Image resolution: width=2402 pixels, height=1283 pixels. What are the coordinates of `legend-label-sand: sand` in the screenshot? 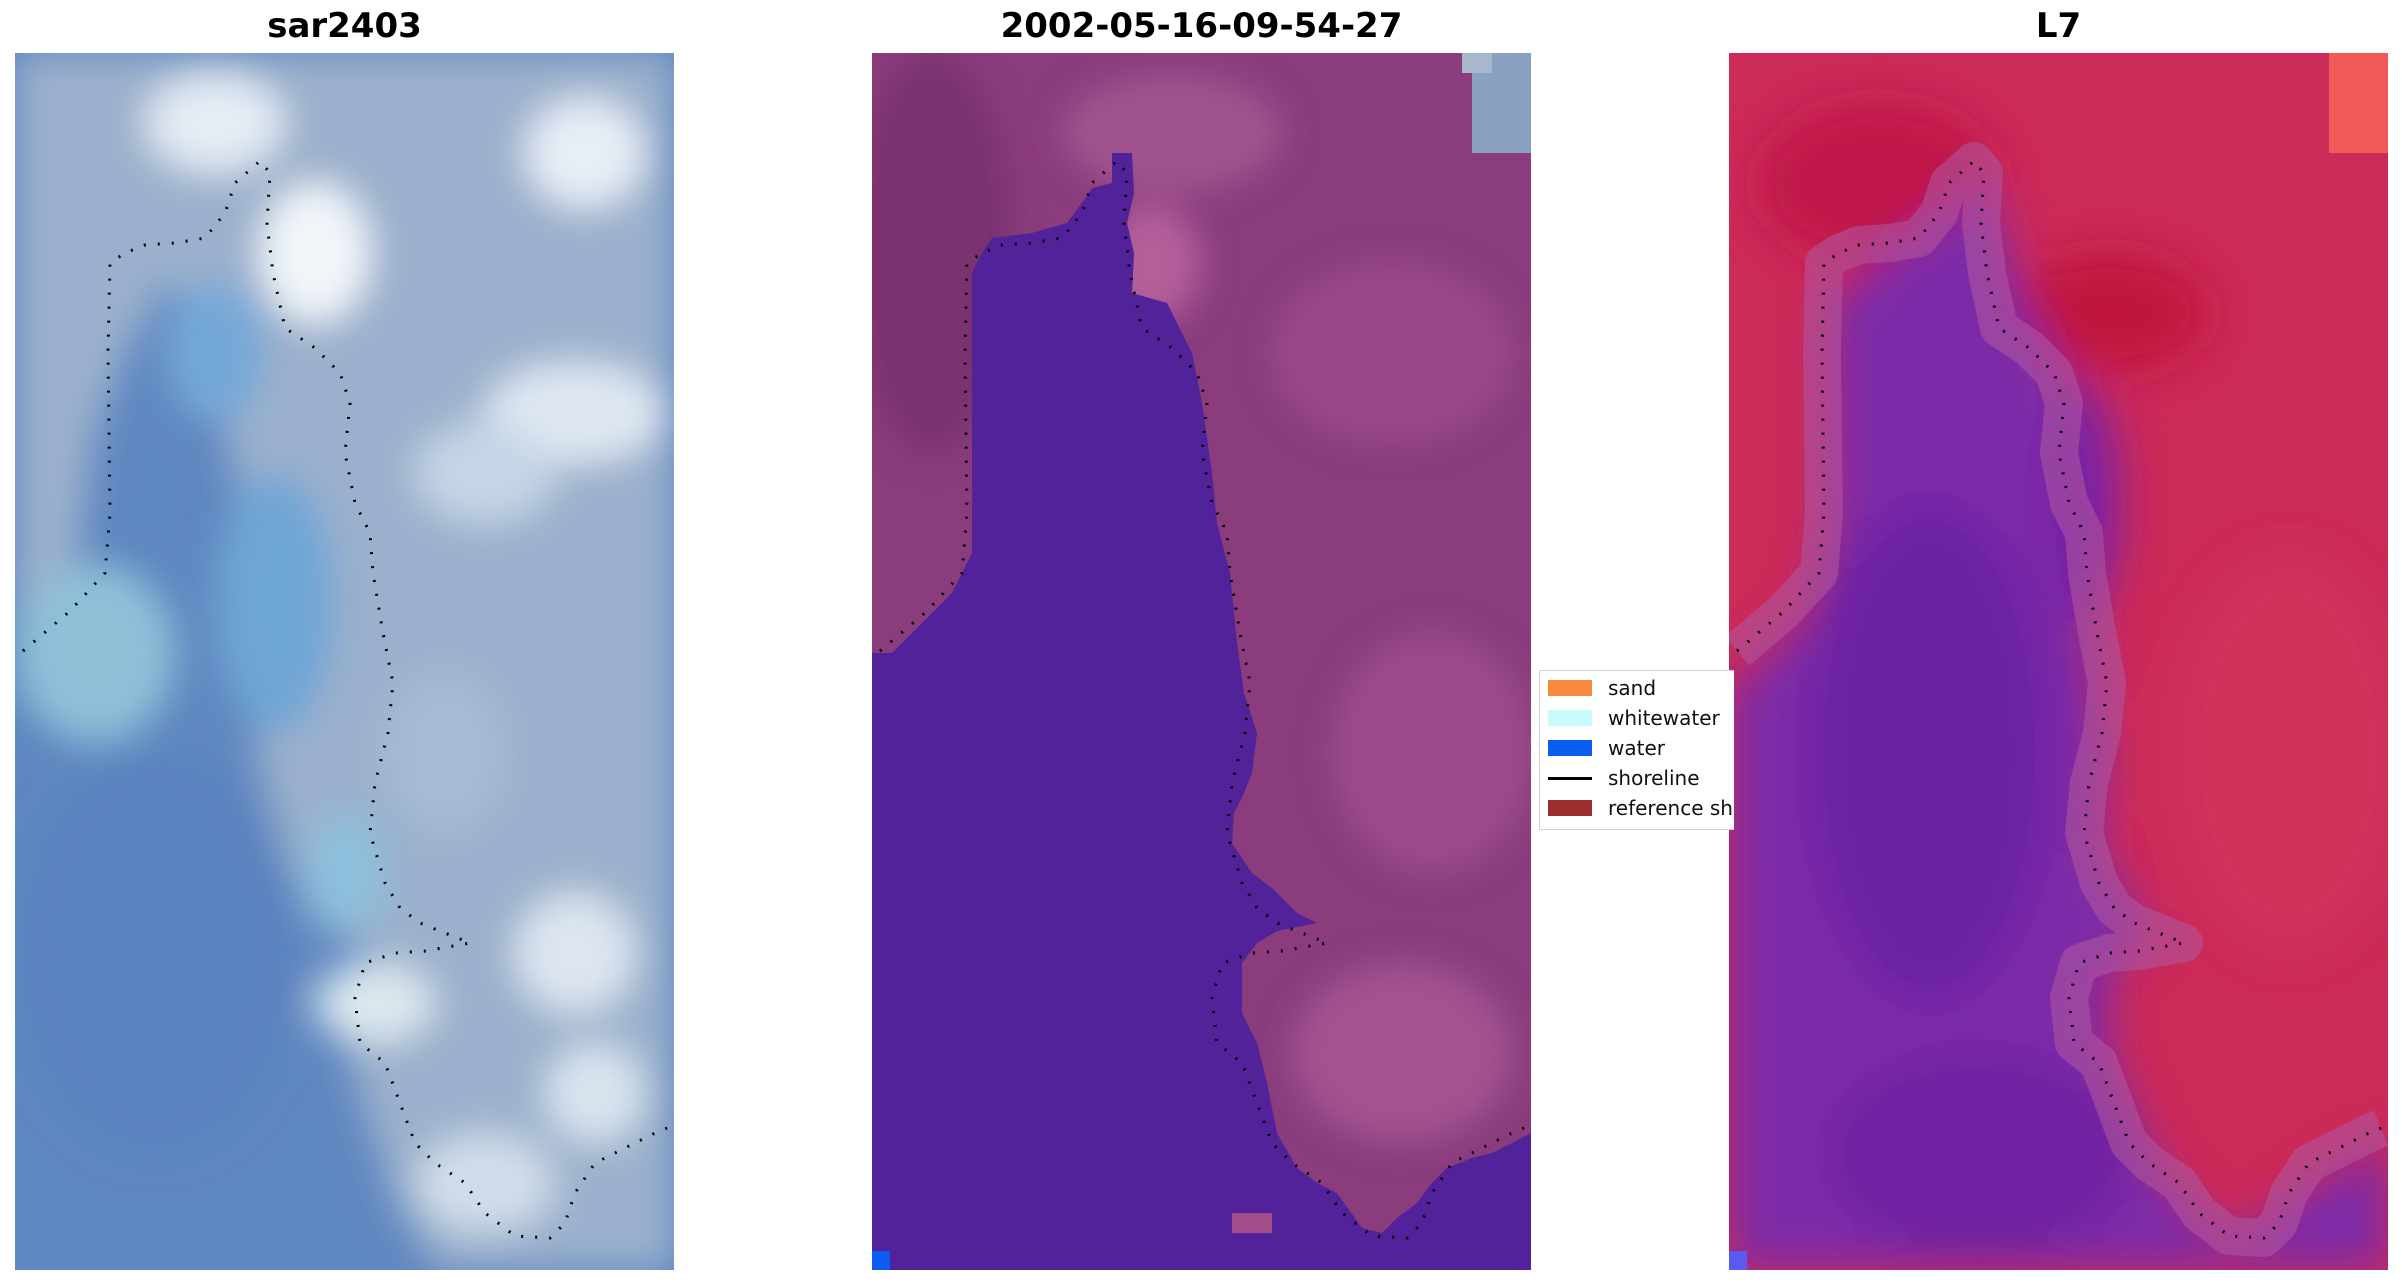 It's located at (1632, 688).